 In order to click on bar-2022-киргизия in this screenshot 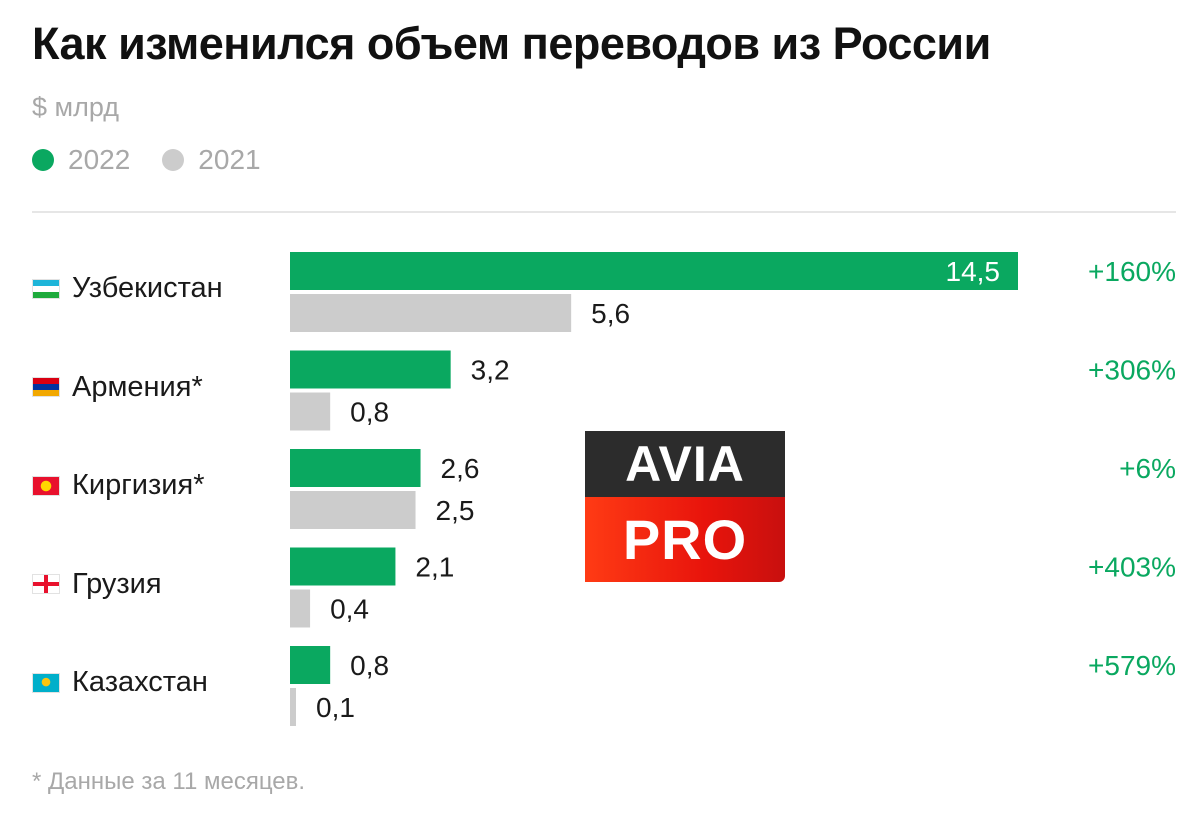, I will do `click(355, 468)`.